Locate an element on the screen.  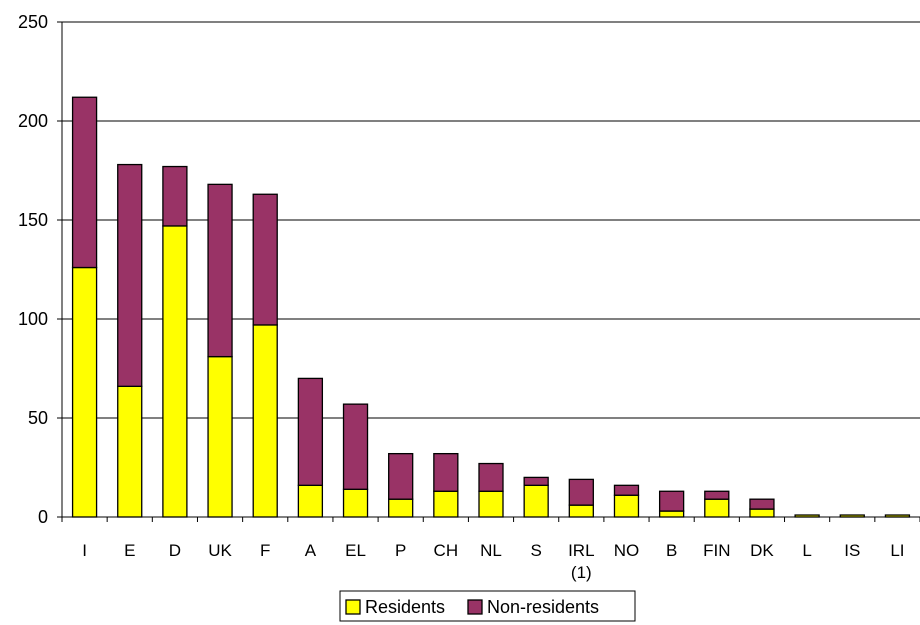
x-tick-label: B is located at coordinates (671, 550).